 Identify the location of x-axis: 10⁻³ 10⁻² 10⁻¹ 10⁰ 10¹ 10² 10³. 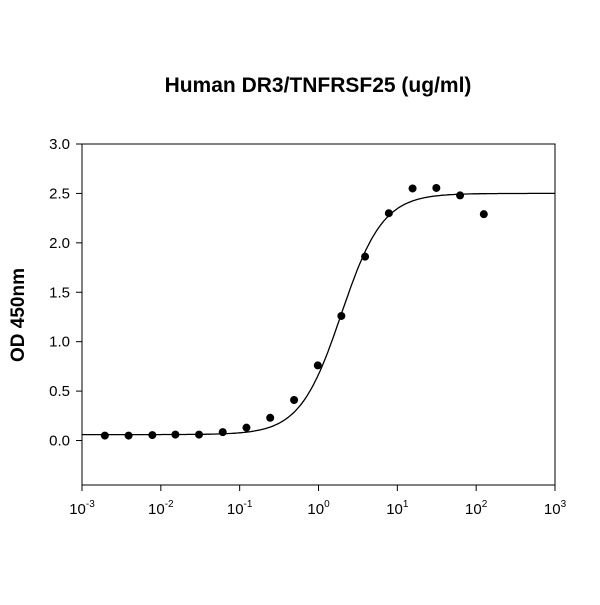
(318, 501).